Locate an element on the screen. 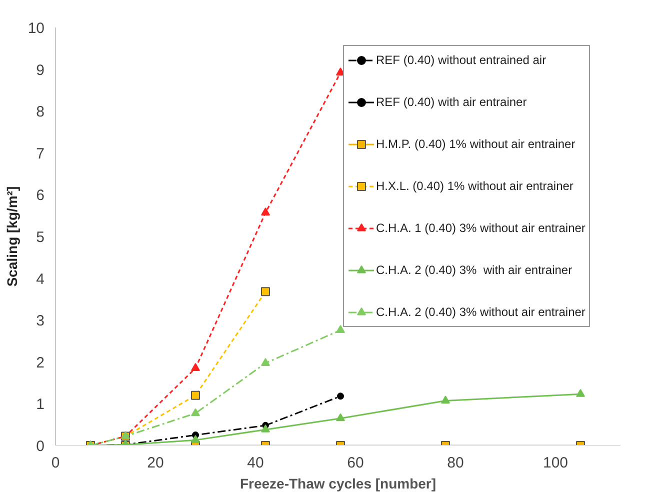  x-tick-label: 0 is located at coordinates (55, 463).